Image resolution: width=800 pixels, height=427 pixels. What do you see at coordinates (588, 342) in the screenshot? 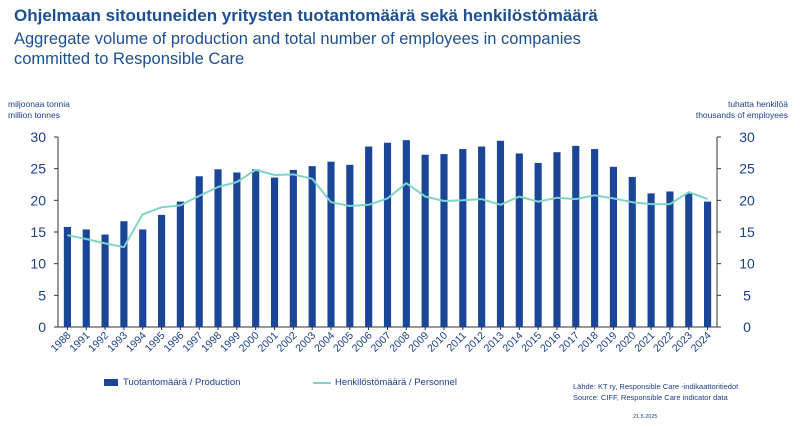
I see `x-tick-label: 2018` at bounding box center [588, 342].